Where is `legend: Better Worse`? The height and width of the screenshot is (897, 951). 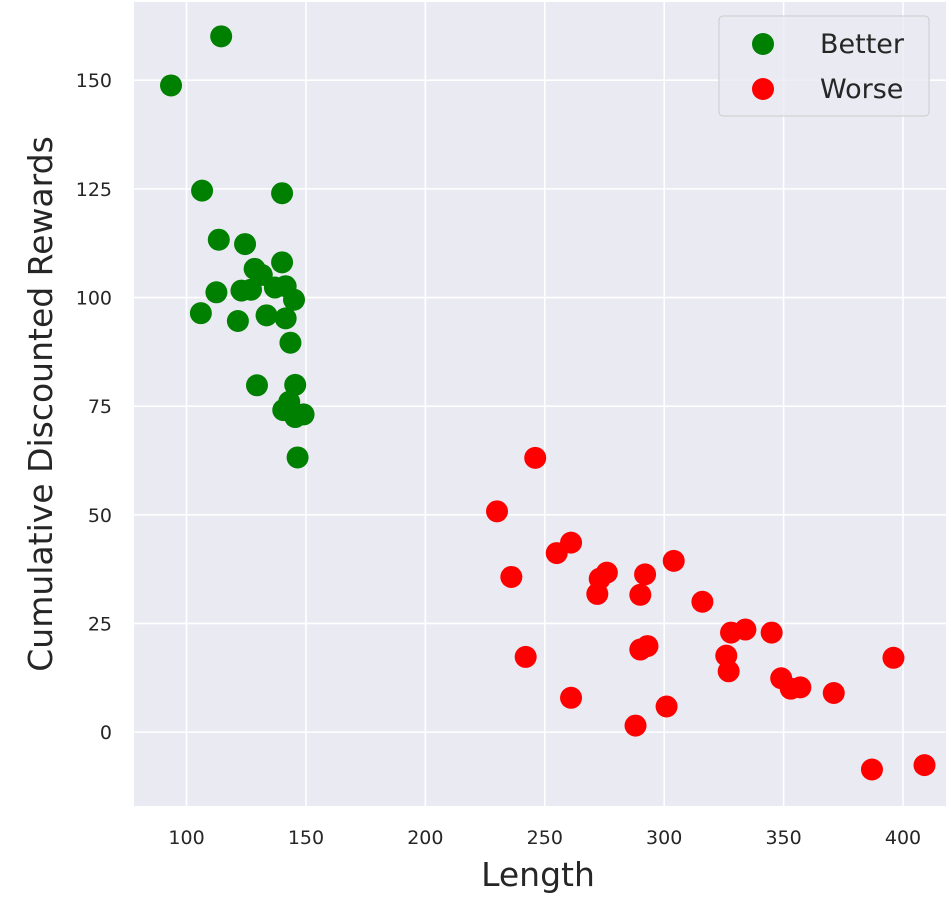
legend: Better Worse is located at coordinates (824, 66).